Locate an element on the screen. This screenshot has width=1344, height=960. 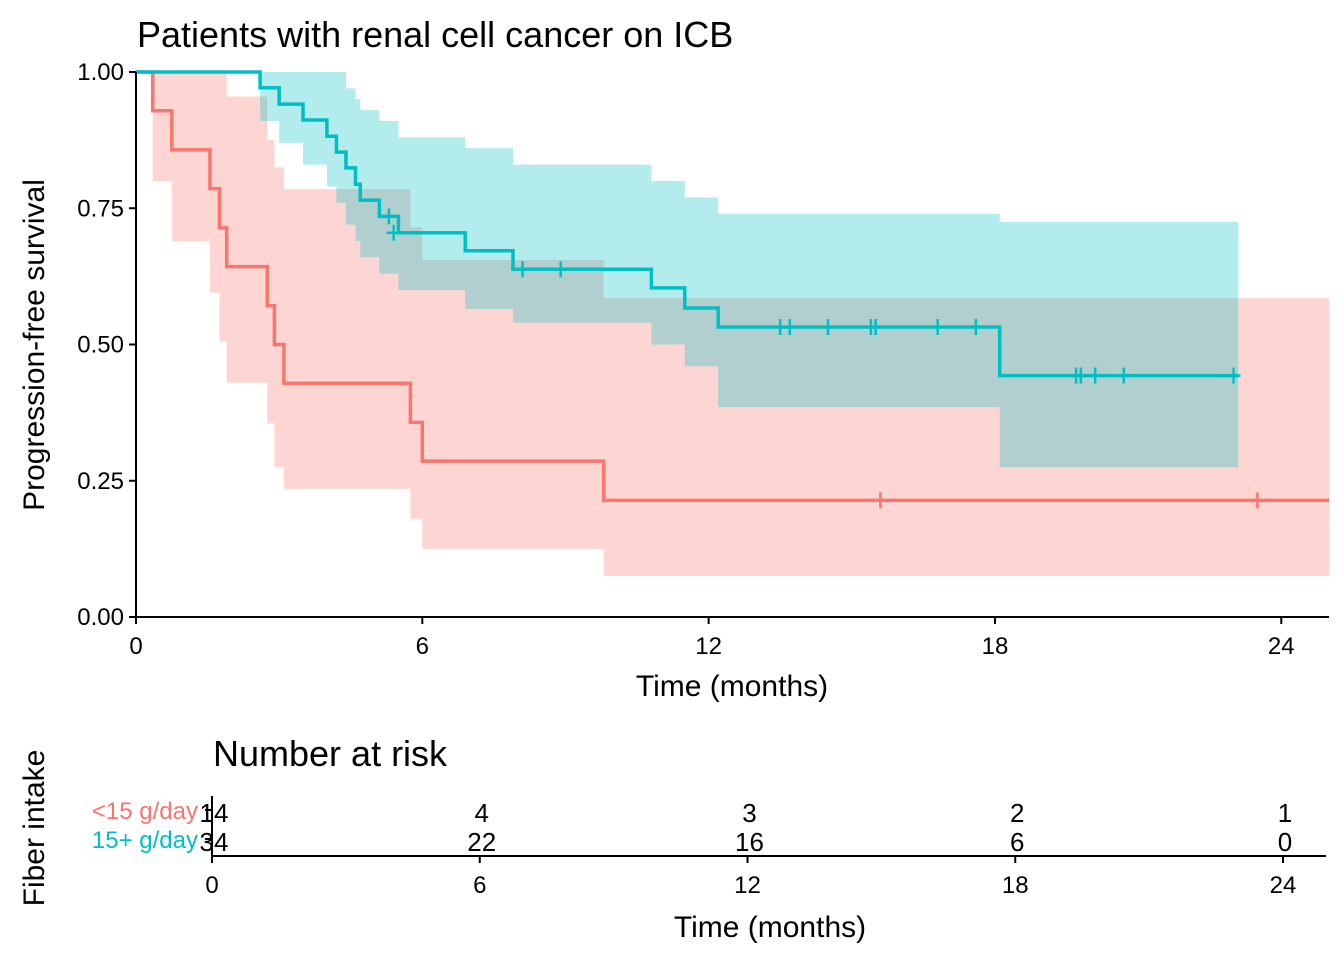
y-tick-label: 0.75 is located at coordinates (100, 208).